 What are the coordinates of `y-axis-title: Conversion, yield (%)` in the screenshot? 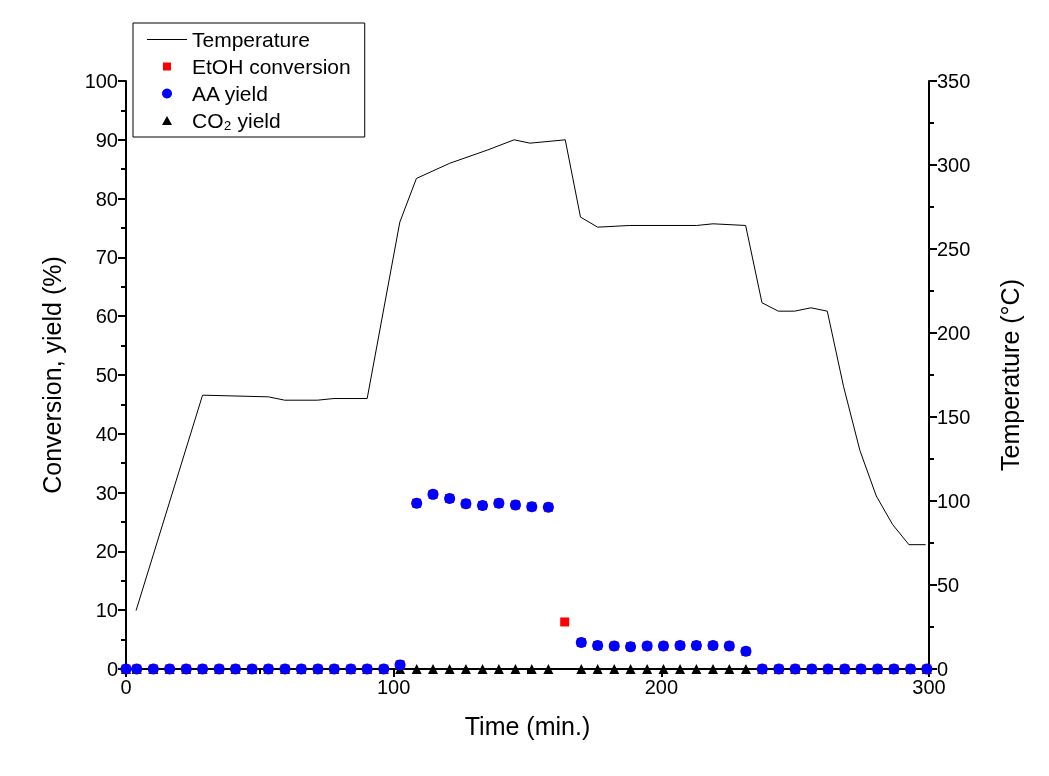 It's located at (51, 375).